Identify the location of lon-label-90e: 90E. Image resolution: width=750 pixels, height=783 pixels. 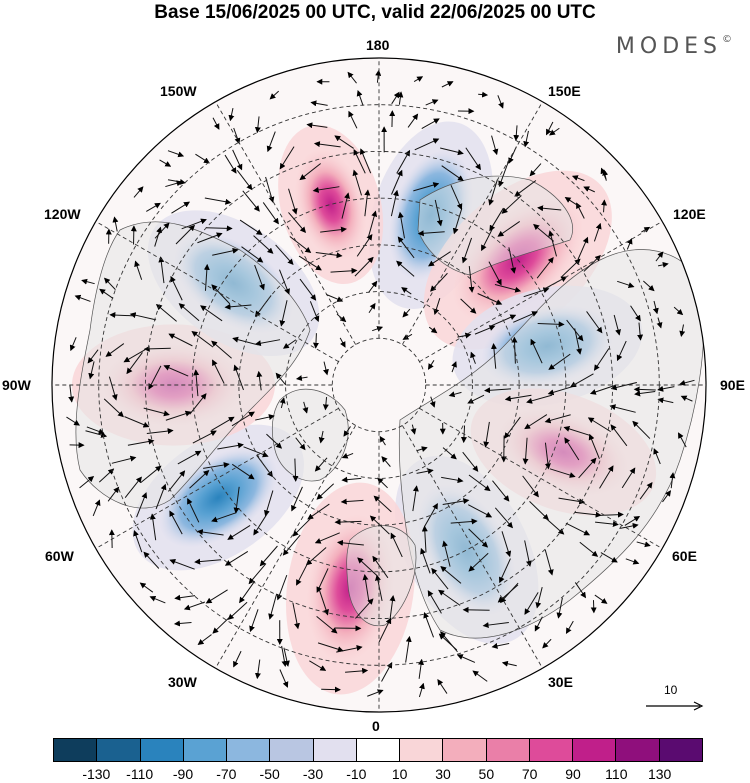
(732, 385).